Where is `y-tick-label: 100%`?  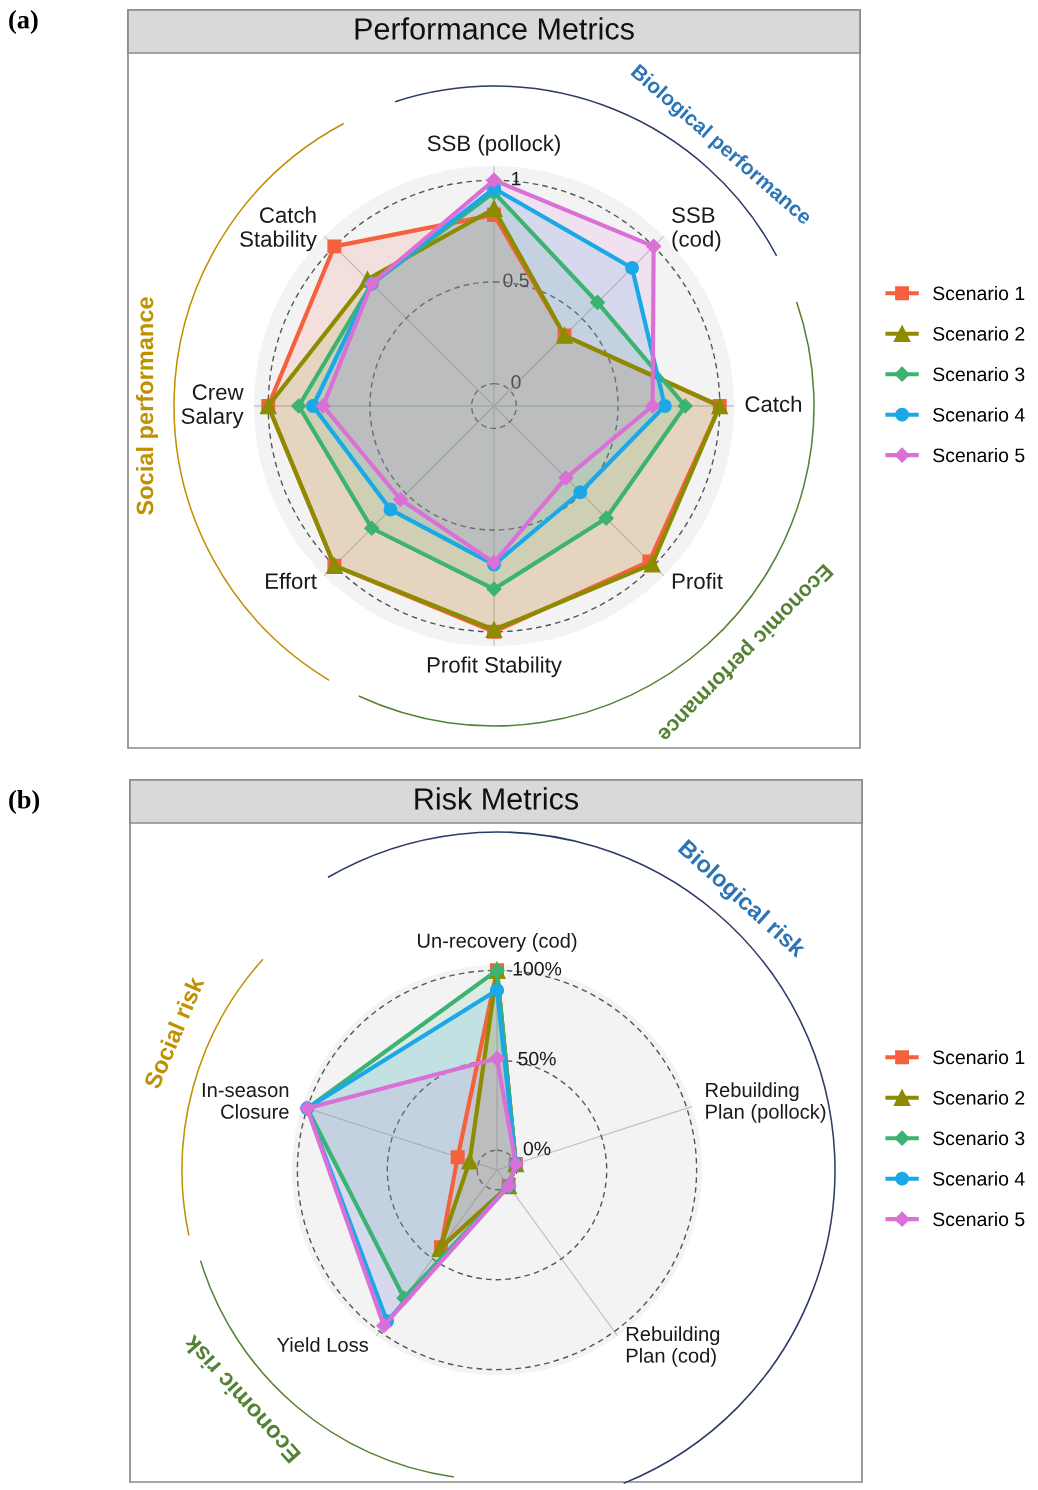 y-tick-label: 100% is located at coordinates (537, 968).